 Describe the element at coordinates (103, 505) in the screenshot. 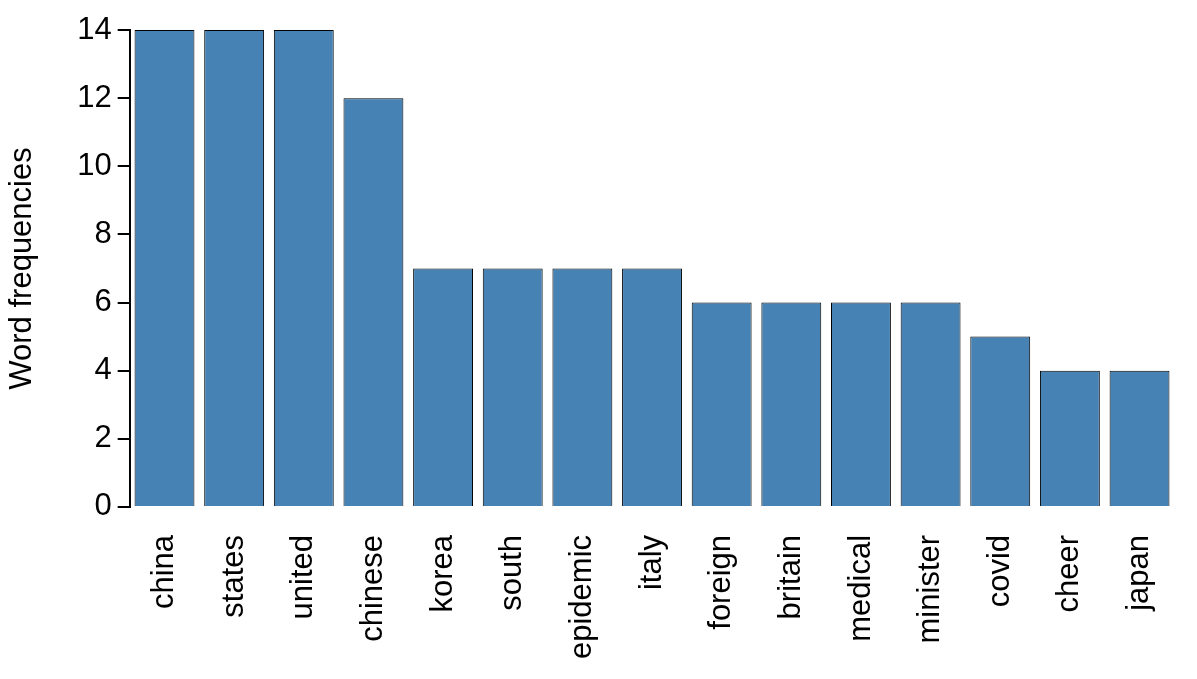

I see `y-tick-label: 0` at that location.